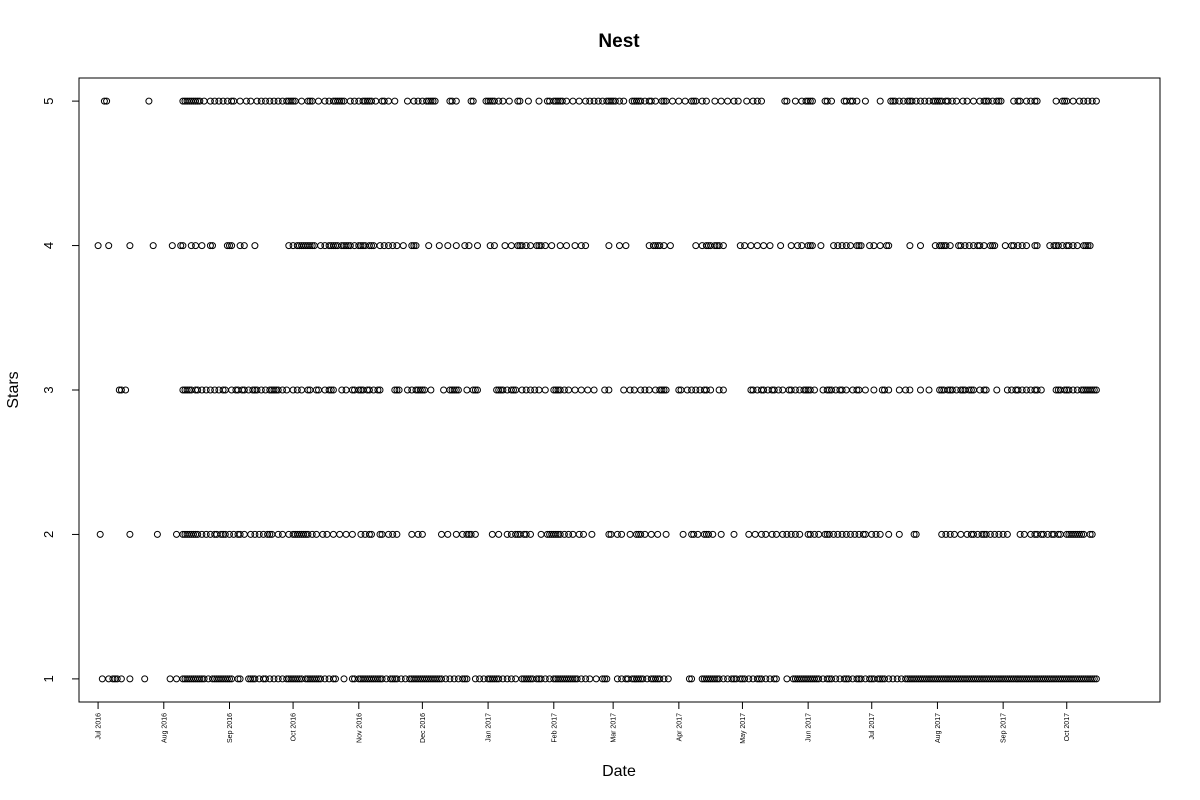 This screenshot has height=800, width=1200. Describe the element at coordinates (809, 727) in the screenshot. I see `x-tick-label: Jun 2017` at that location.